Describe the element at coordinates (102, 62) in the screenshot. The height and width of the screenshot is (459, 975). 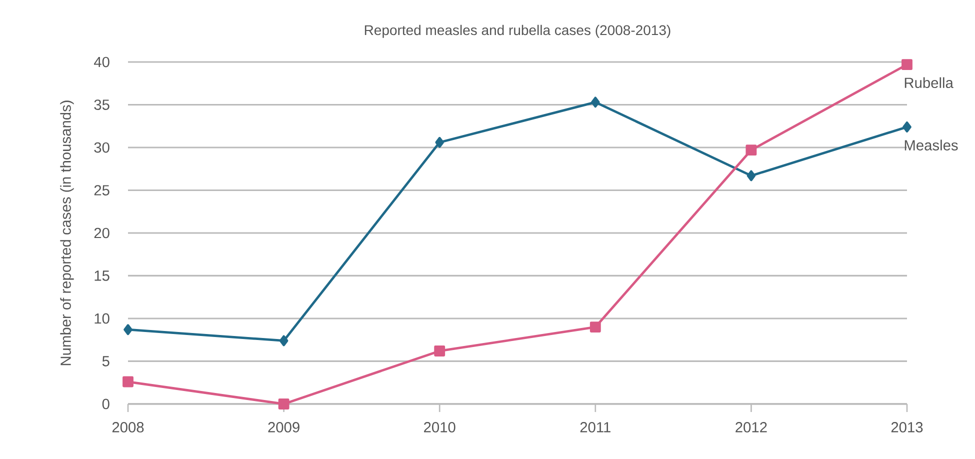
I see `y-tick-label: 40` at that location.